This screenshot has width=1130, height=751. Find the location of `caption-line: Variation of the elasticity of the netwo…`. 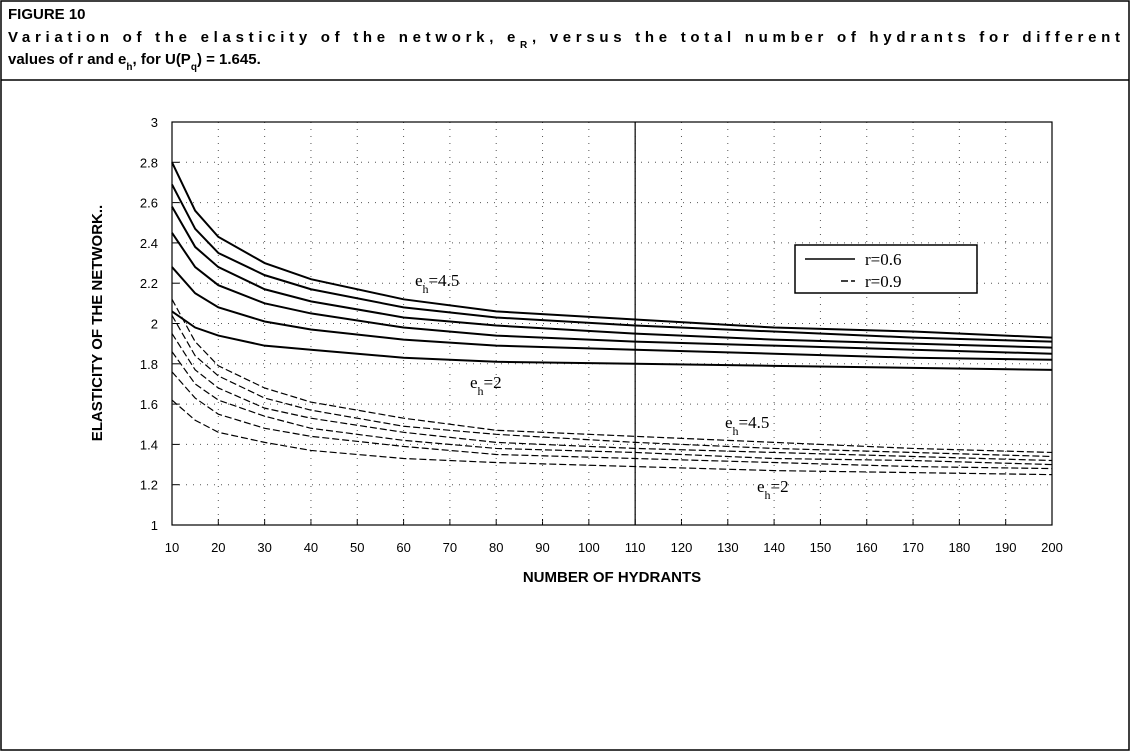

caption-line: Variation of the elasticity of the netwo… is located at coordinates (564, 40).